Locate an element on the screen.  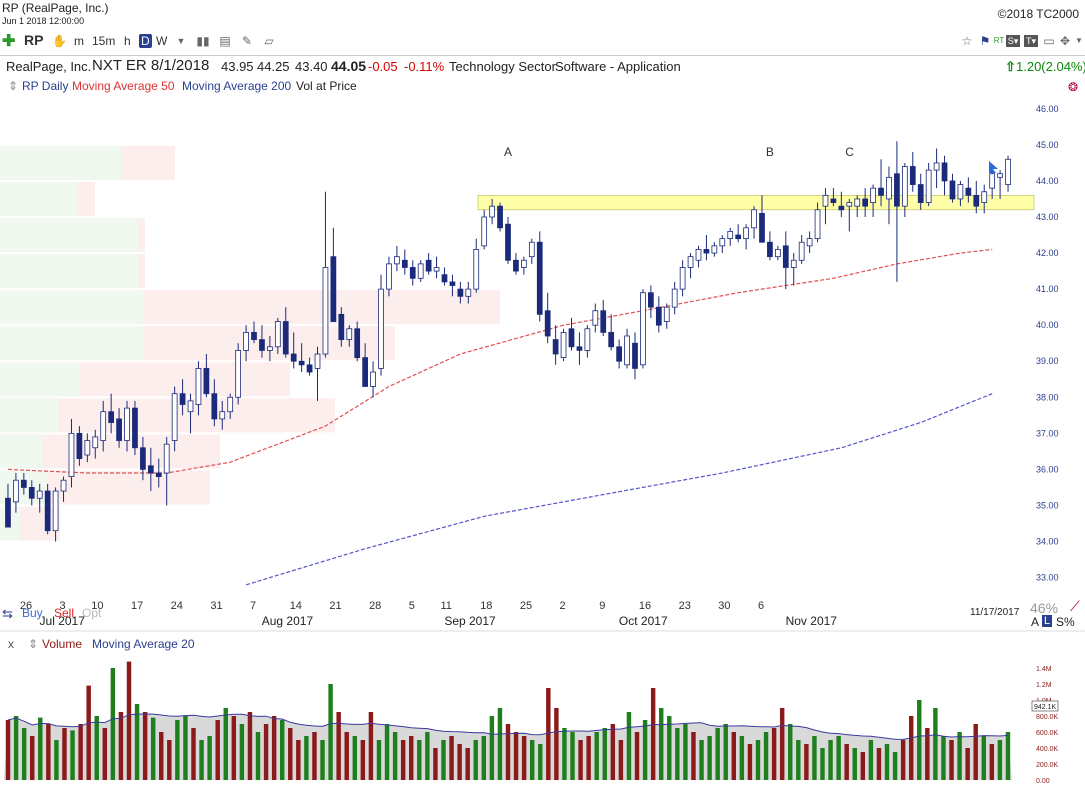
interval-15m: 15m is located at coordinates (104, 41).